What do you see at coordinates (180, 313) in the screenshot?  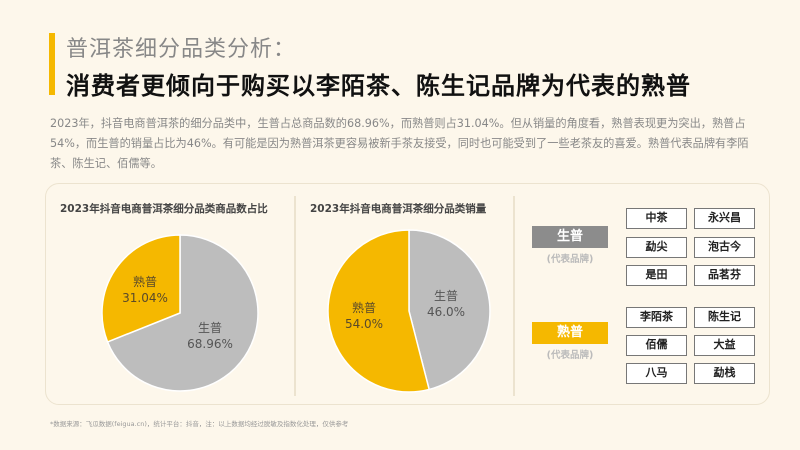 I see `pie-chart-product-count` at bounding box center [180, 313].